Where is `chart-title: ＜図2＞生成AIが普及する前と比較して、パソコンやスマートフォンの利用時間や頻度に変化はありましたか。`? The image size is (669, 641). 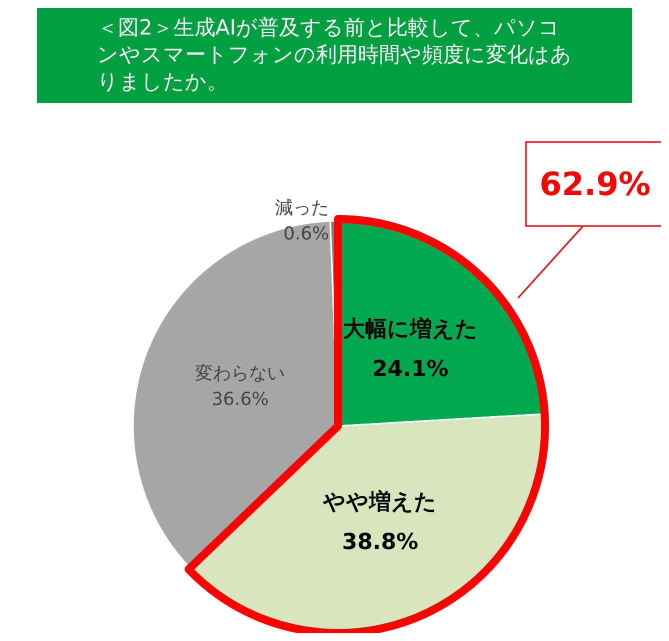
chart-title: ＜図2＞生成AIが普及する前と比較して、パソコンやスマートフォンの利用時間や頻度に変化はありましたか。 is located at coordinates (334, 55).